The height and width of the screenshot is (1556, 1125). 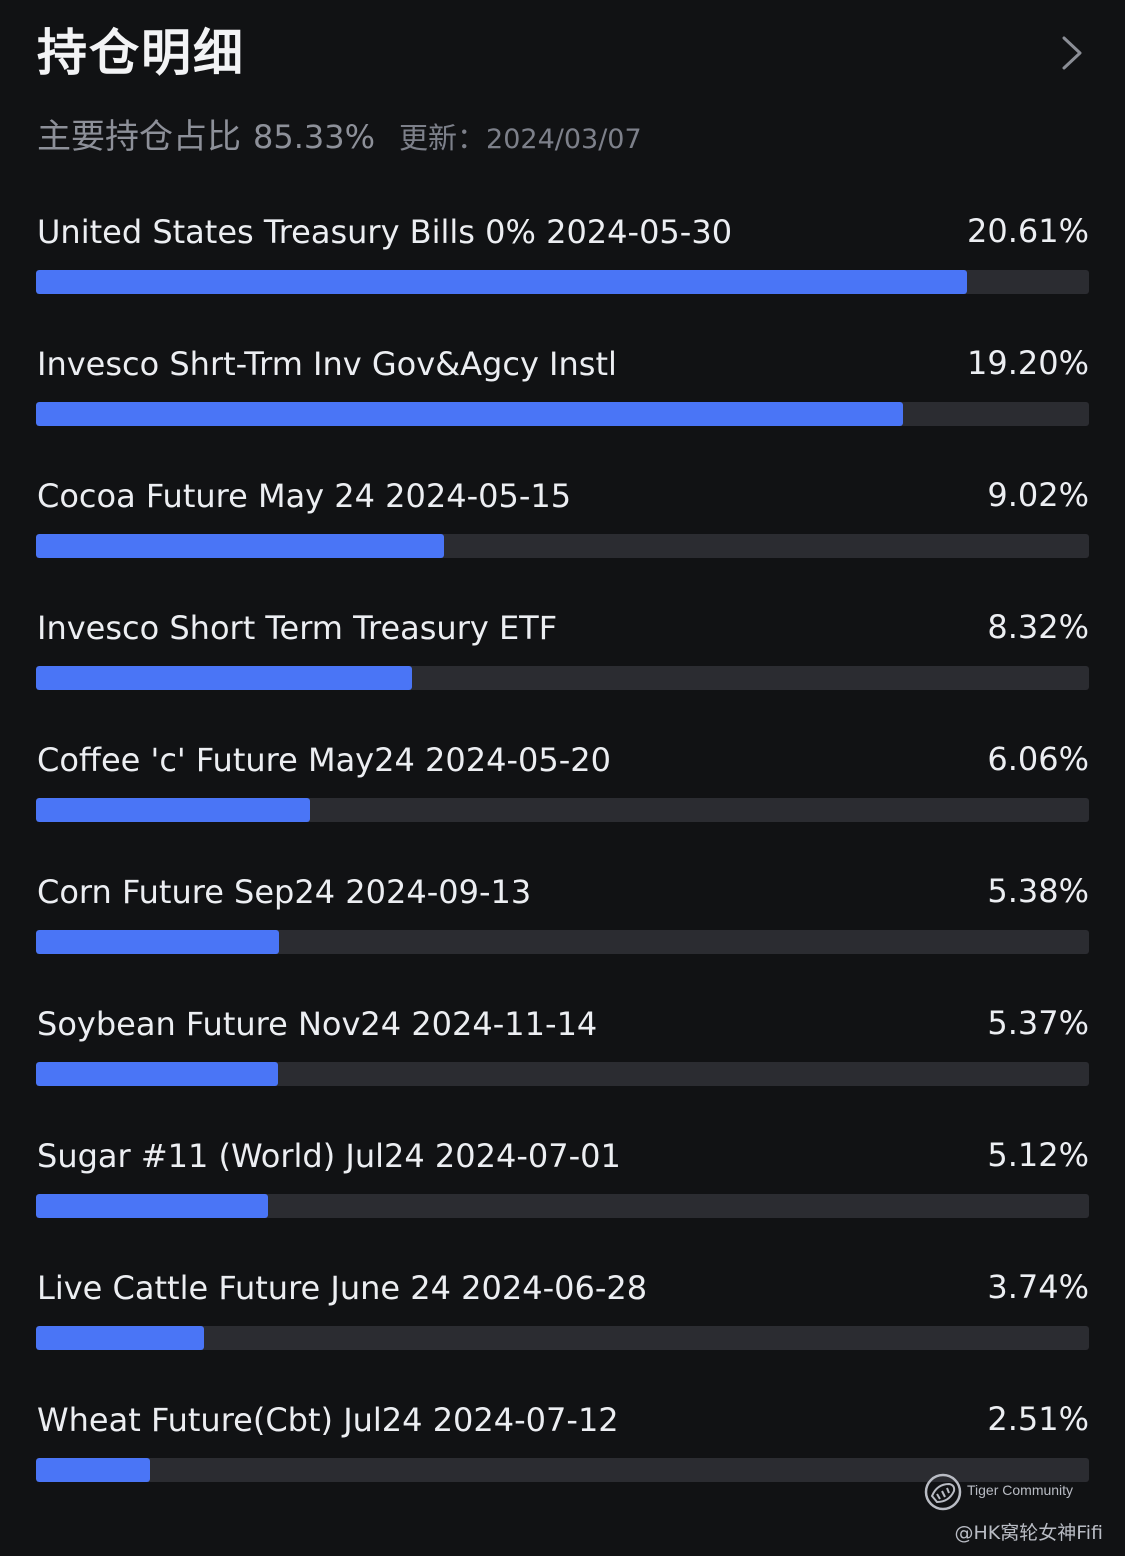 I want to click on holding-name: Live Cattle Future June 24 2024-06-28, so click(x=342, y=1288).